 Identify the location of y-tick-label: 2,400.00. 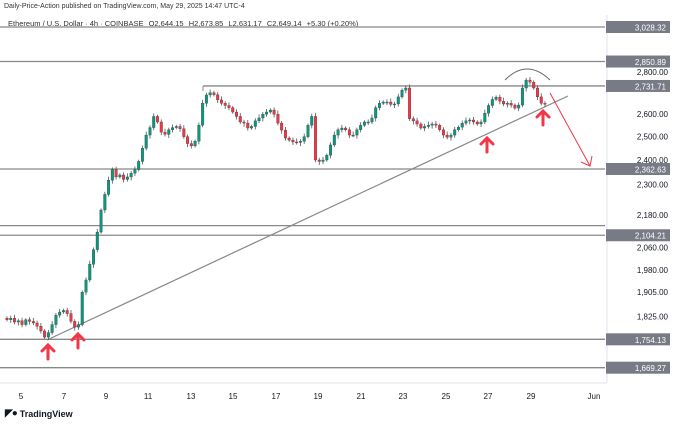
(653, 160).